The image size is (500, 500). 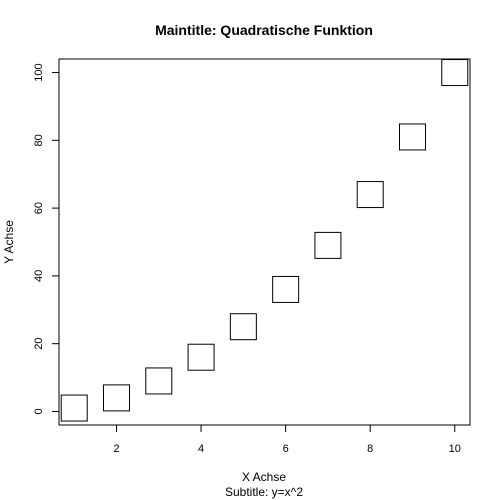 I want to click on x-tick-label: 6, so click(x=286, y=449).